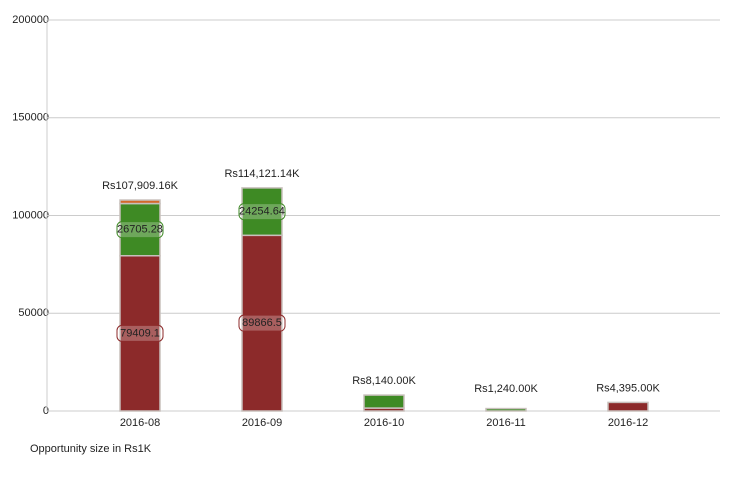 This screenshot has height=485, width=740. Describe the element at coordinates (46, 411) in the screenshot. I see `y-tick-label: 0` at that location.